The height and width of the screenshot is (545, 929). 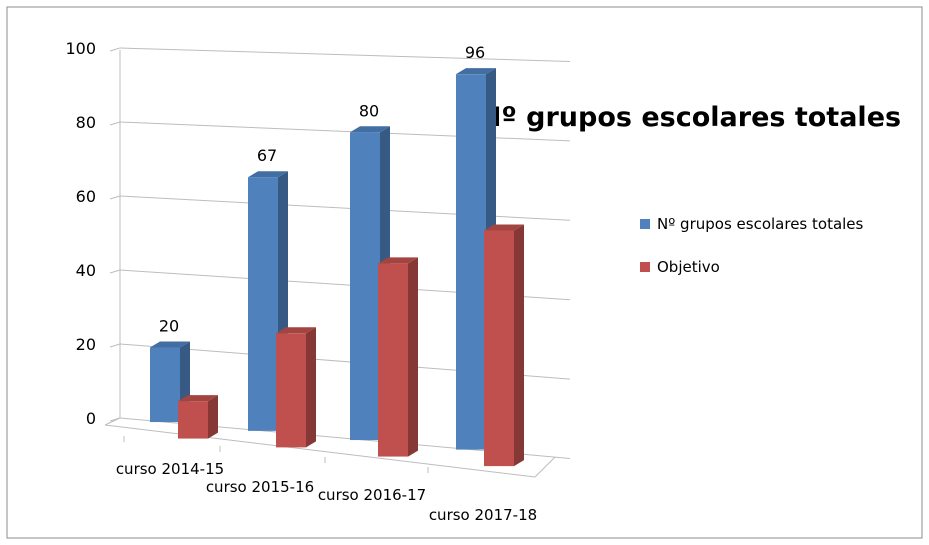 What do you see at coordinates (690, 117) in the screenshot?
I see `chart-title: Nº grupos escolares totales` at bounding box center [690, 117].